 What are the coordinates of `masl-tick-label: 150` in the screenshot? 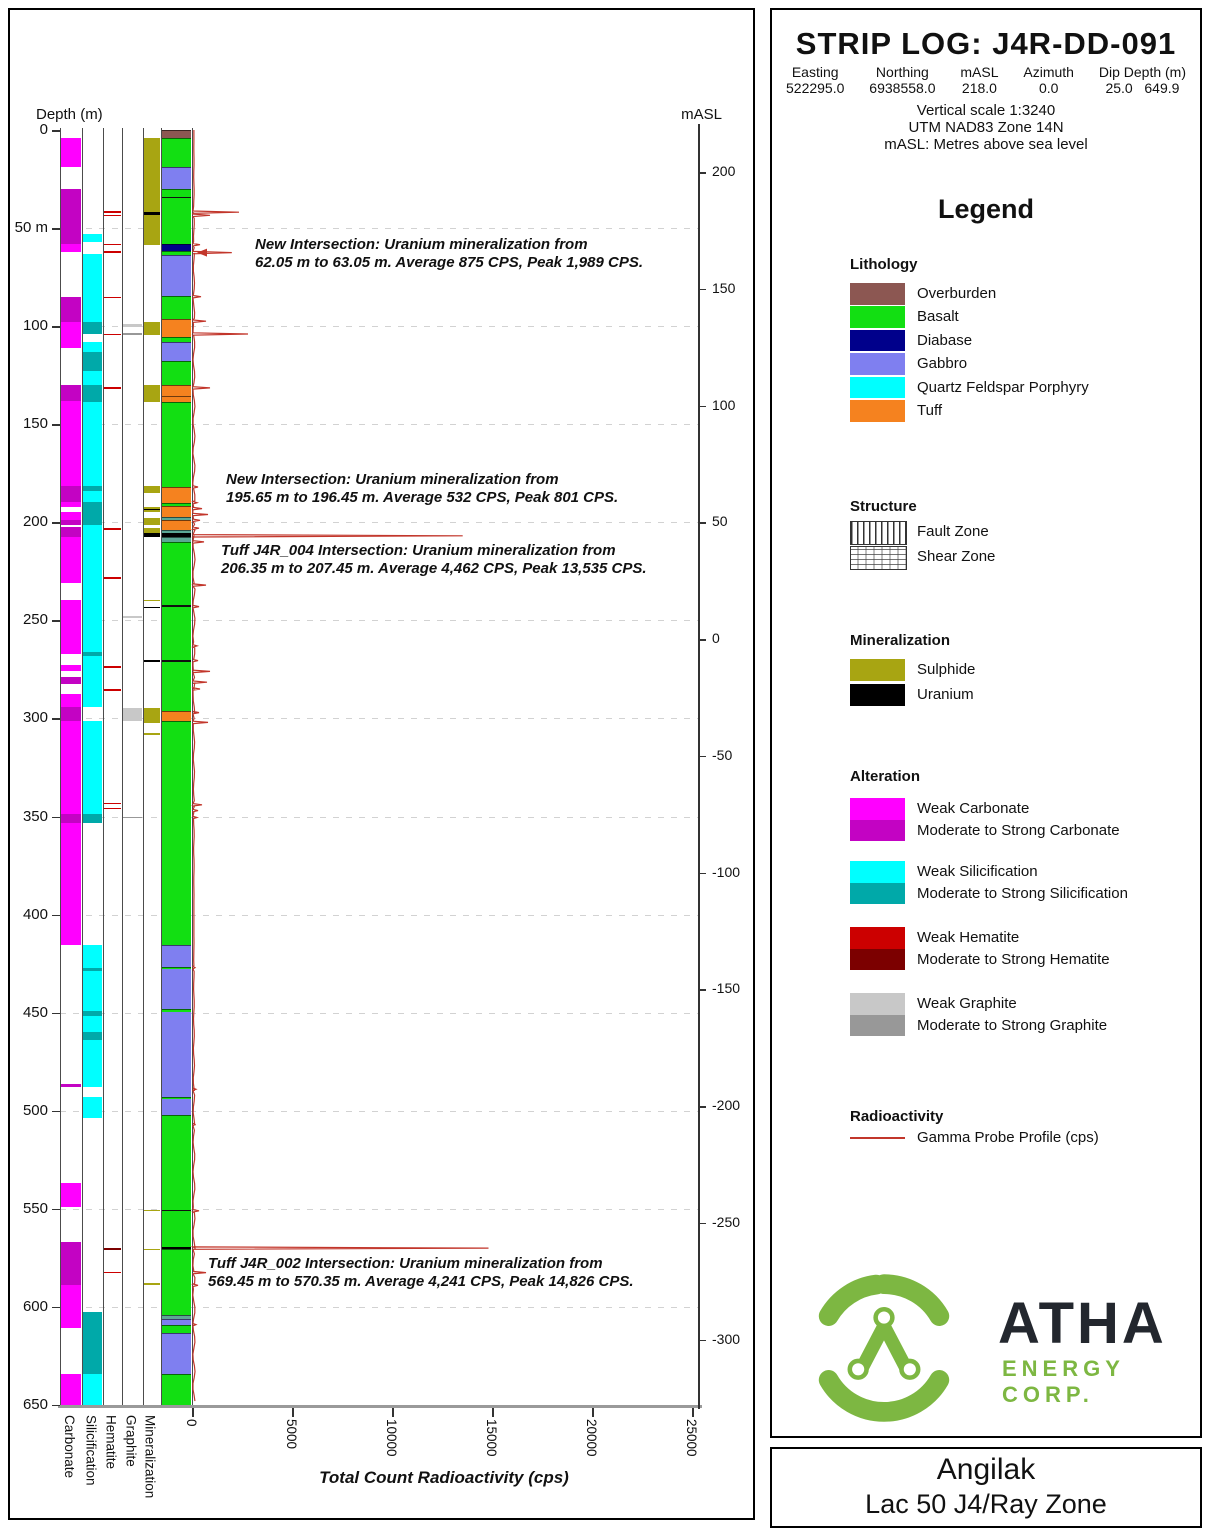 It's located at (724, 287).